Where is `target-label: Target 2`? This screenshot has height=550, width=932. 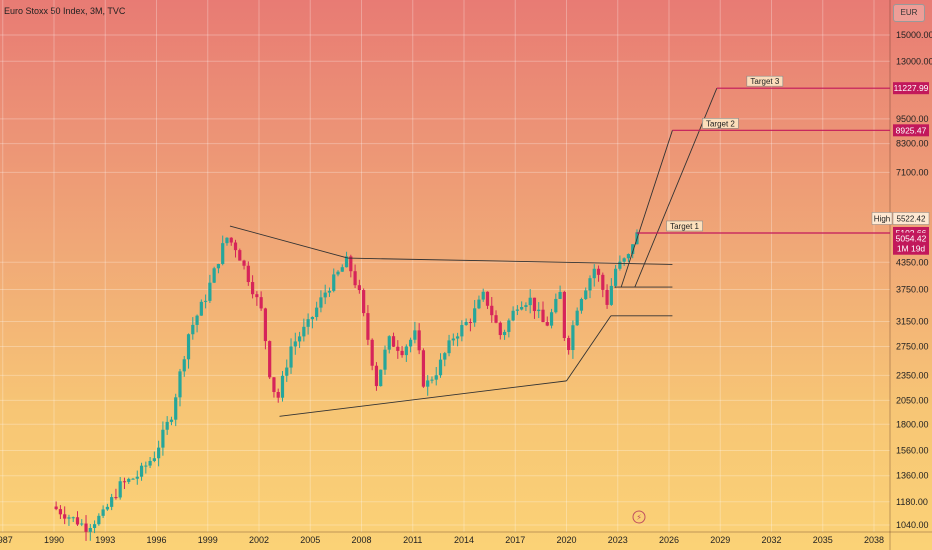
target-label: Target 2 is located at coordinates (720, 123).